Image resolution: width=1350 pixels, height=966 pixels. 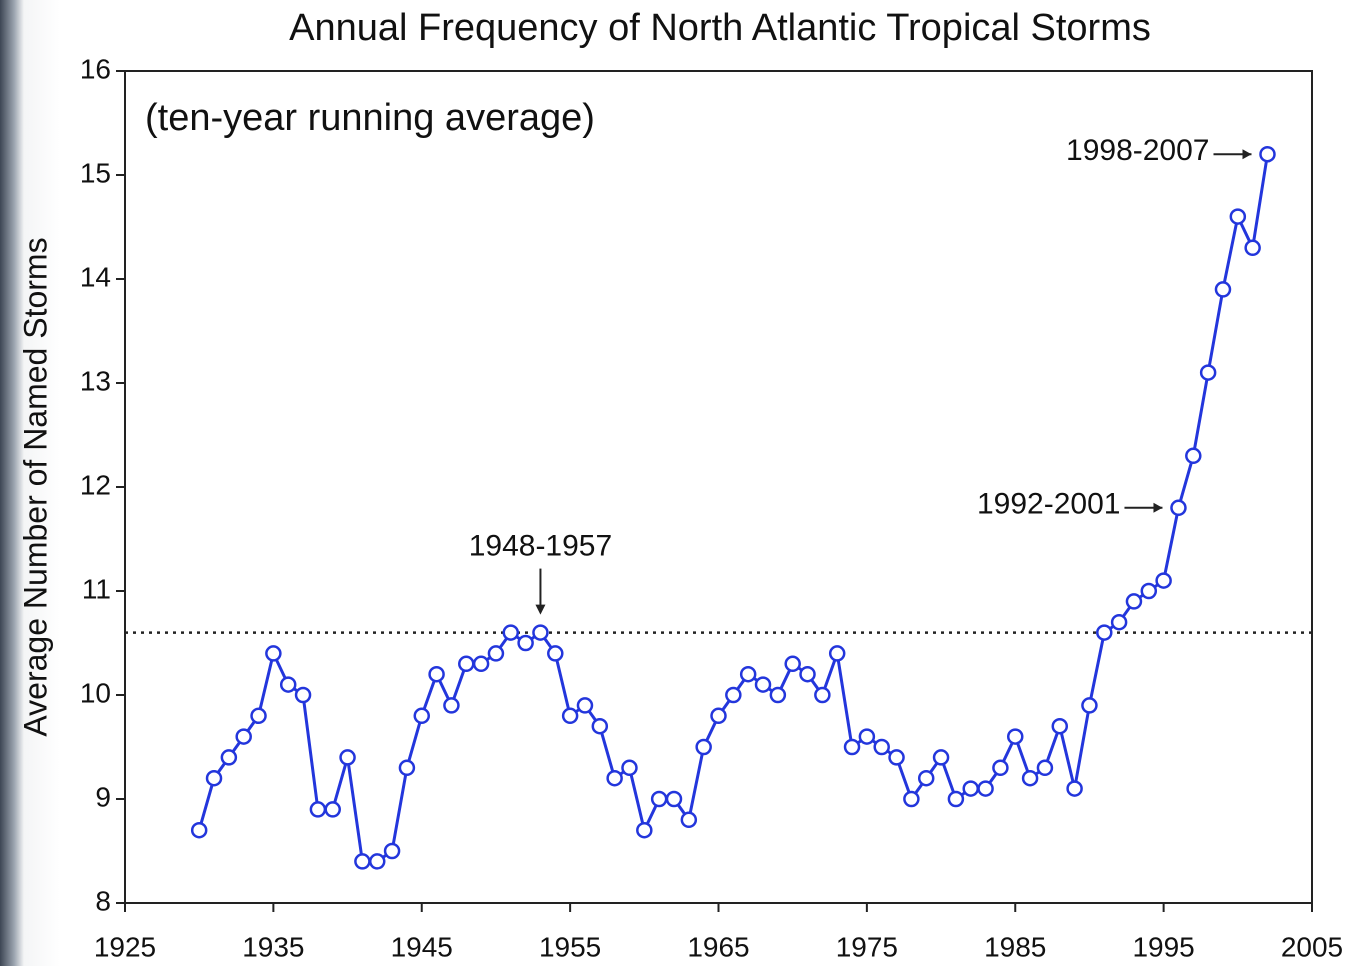 What do you see at coordinates (718, 946) in the screenshot?
I see `x-tick-label: 1965` at bounding box center [718, 946].